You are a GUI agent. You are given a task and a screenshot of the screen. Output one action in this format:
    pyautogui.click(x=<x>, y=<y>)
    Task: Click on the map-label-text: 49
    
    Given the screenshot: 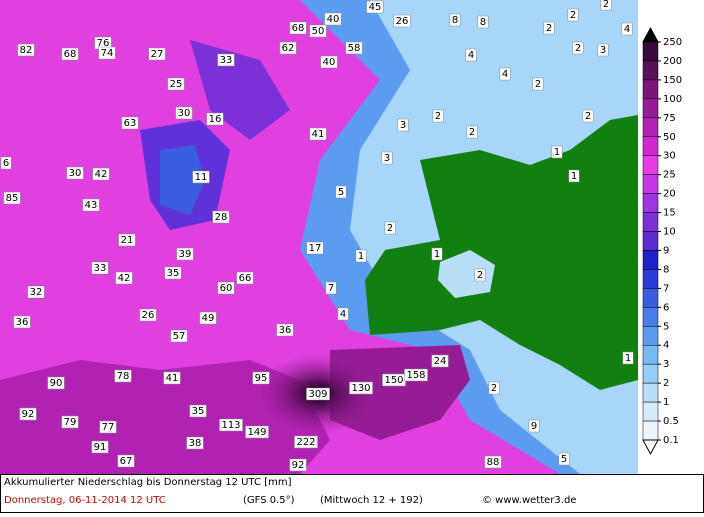 What is the action you would take?
    pyautogui.click(x=208, y=318)
    